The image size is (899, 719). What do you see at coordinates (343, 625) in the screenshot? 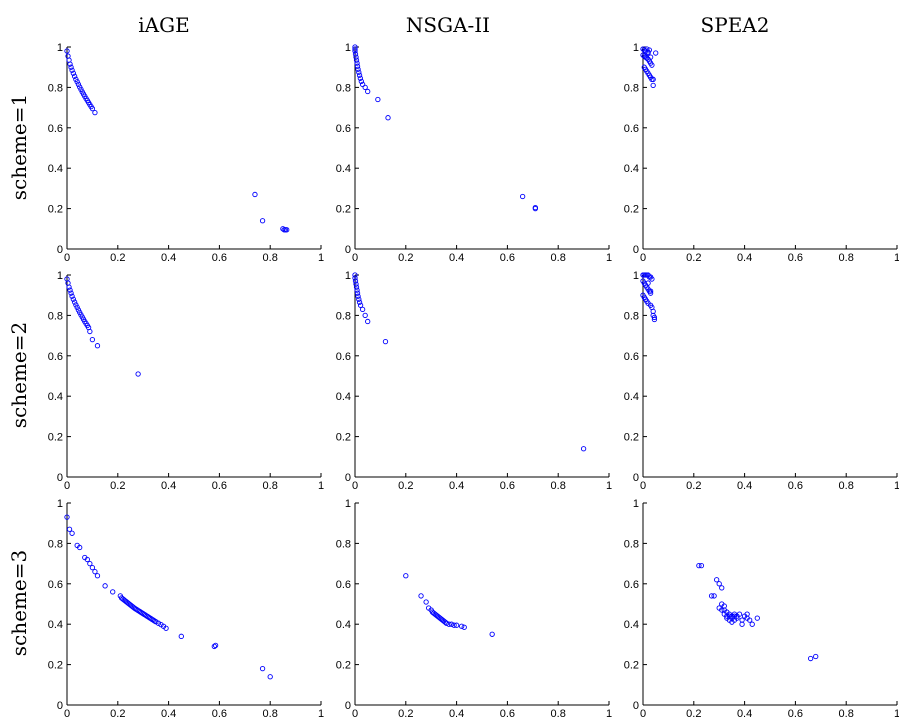
I see `panel-nsga2-scheme3-y-tick-label: 0.4` at bounding box center [343, 625].